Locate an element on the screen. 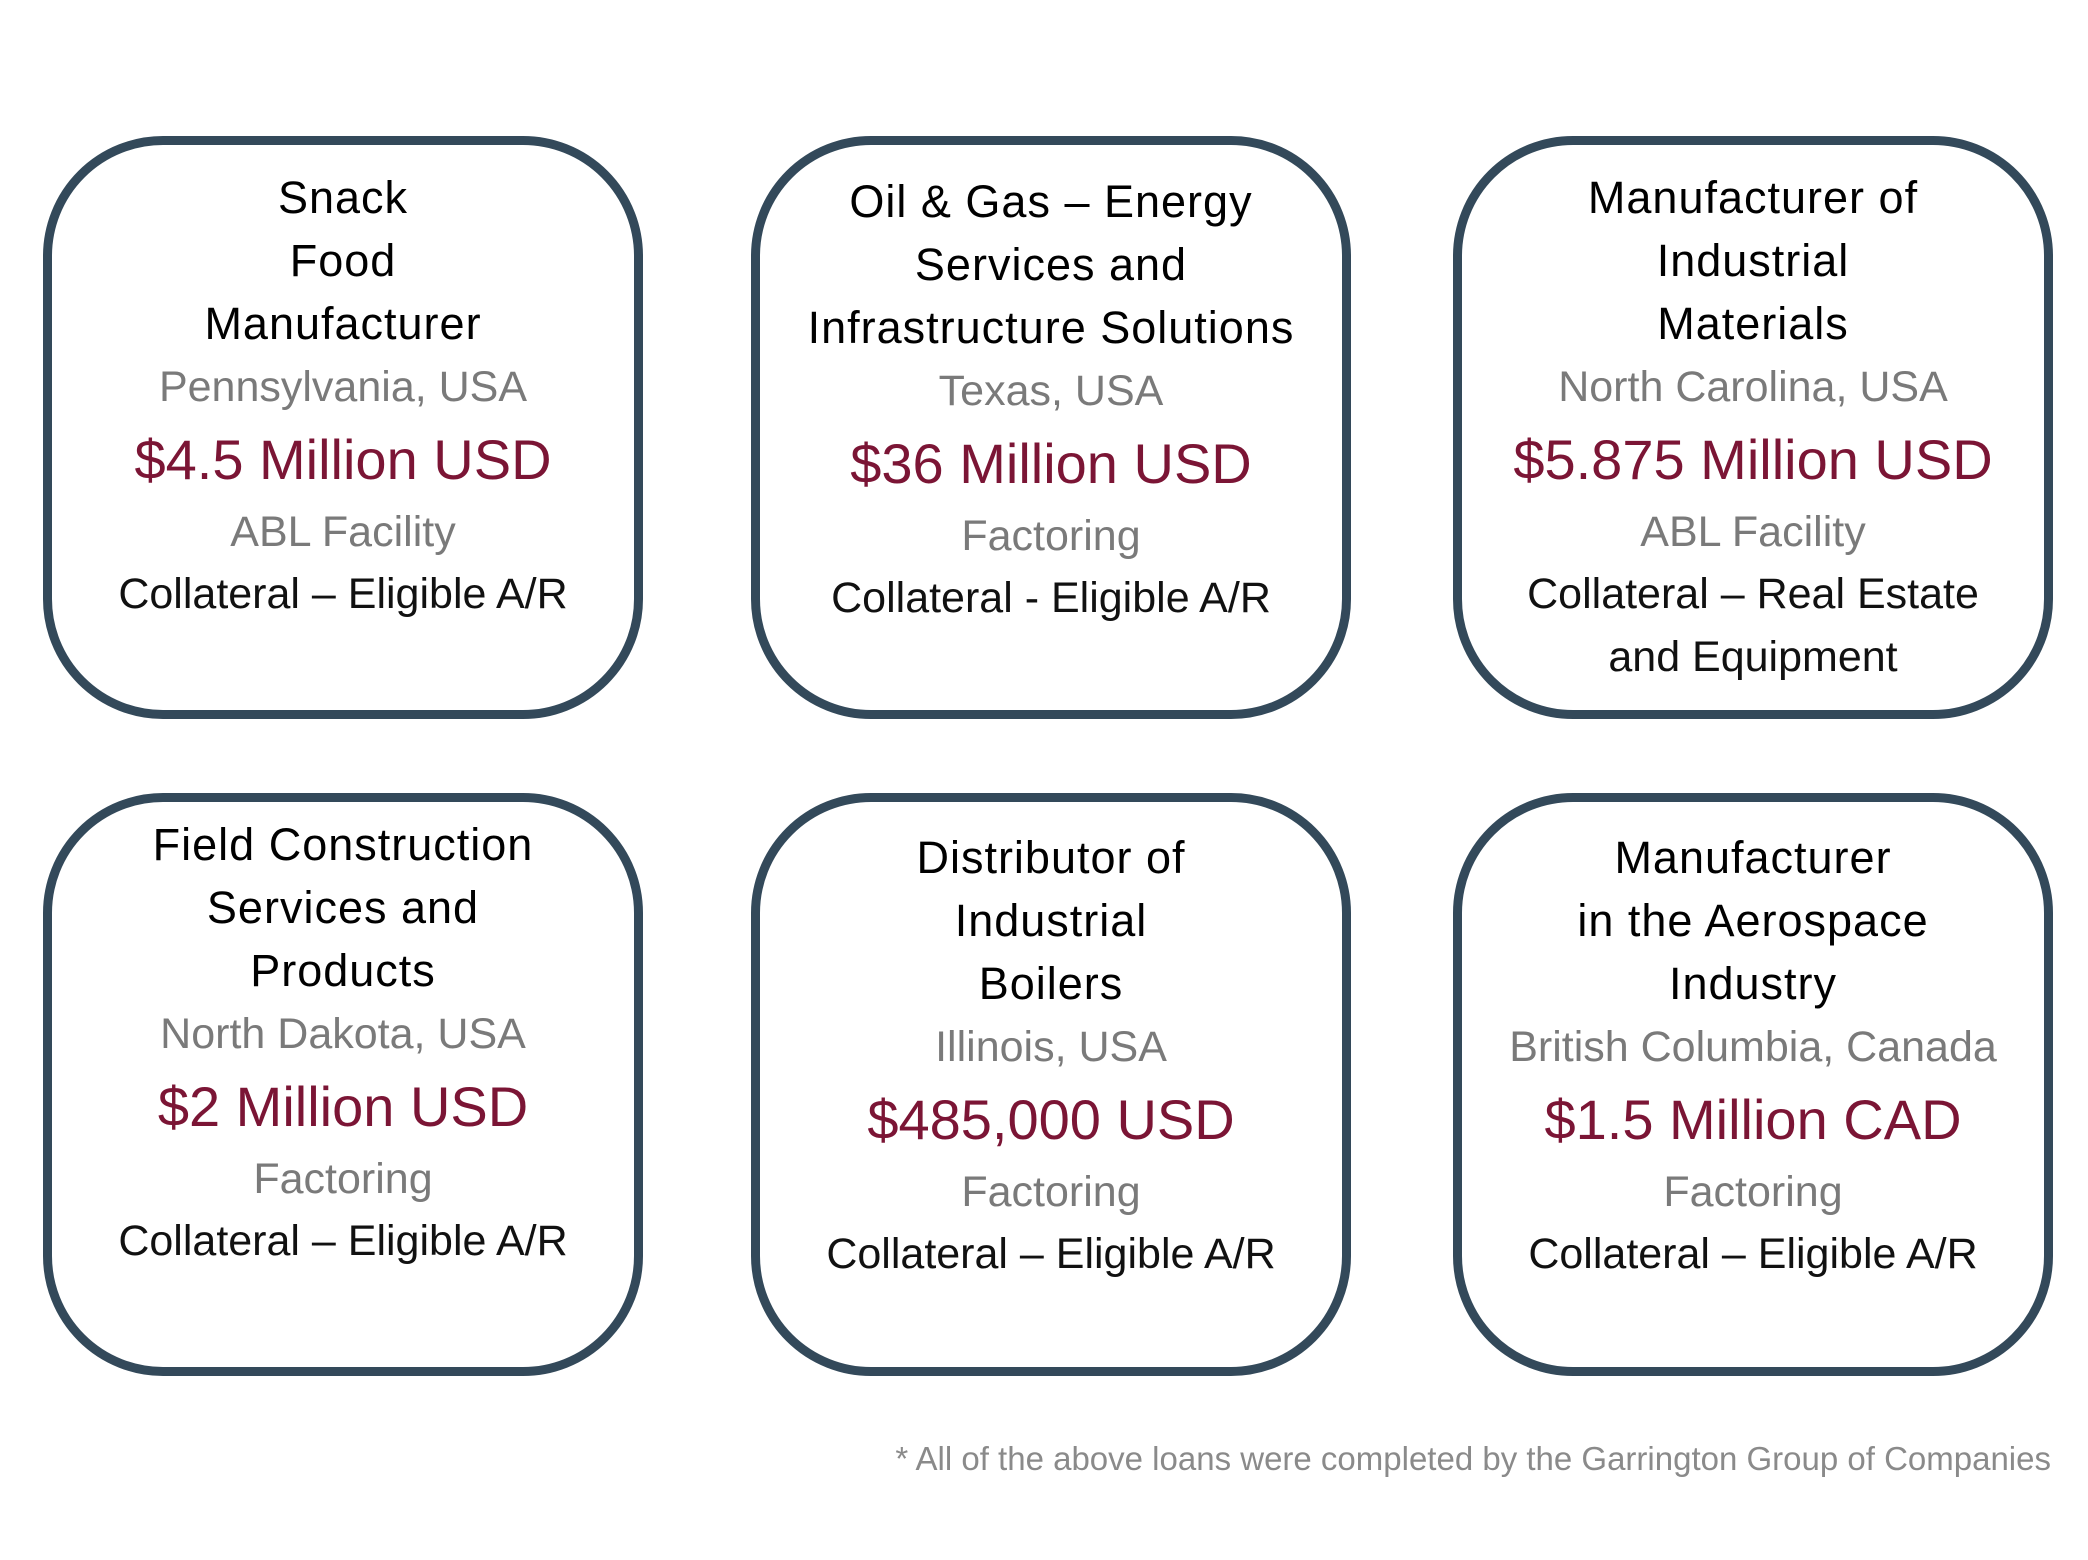 The image size is (2088, 1560). card-location: British Columbia, Canada is located at coordinates (1753, 1047).